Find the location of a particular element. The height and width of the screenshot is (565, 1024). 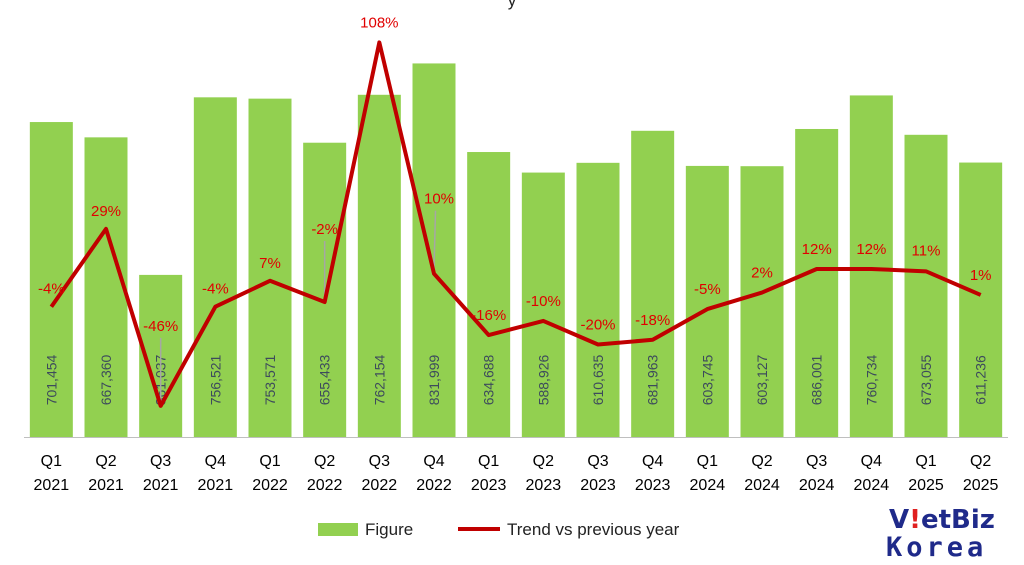

legend-label-figure: Figure is located at coordinates (389, 529).